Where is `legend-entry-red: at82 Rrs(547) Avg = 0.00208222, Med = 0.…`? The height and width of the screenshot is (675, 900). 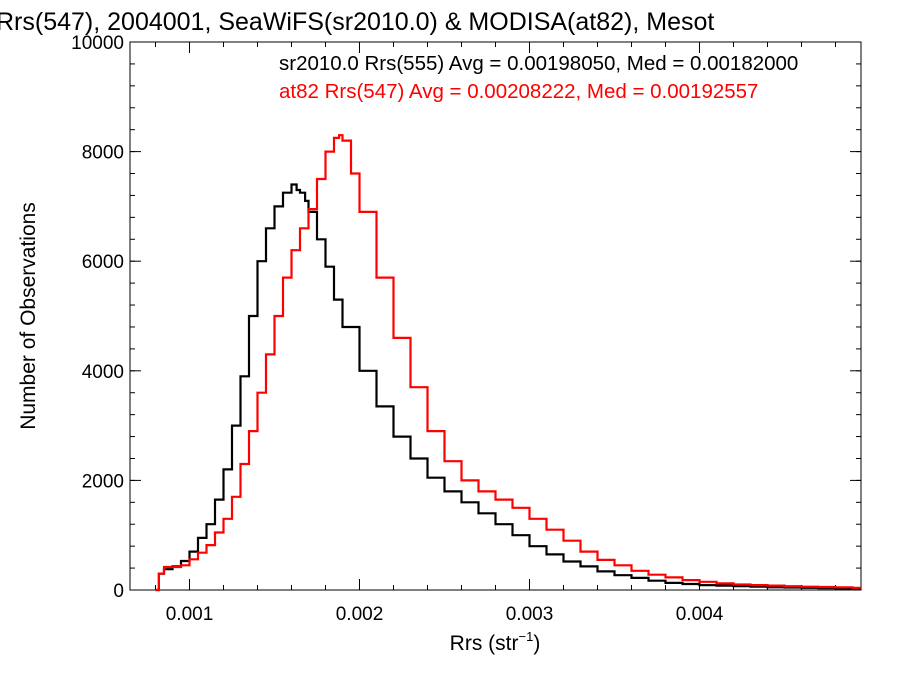 legend-entry-red: at82 Rrs(547) Avg = 0.00208222, Med = 0.… is located at coordinates (518, 91).